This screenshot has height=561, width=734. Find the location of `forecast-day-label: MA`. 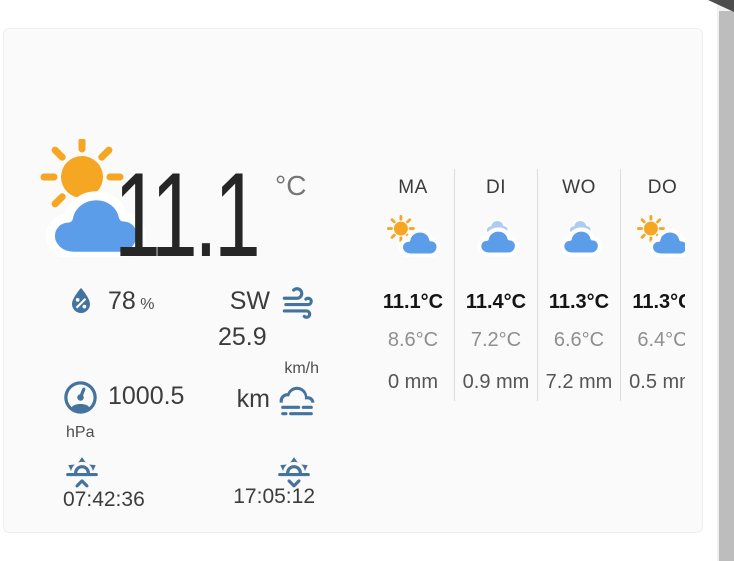

forecast-day-label: MA is located at coordinates (413, 187).